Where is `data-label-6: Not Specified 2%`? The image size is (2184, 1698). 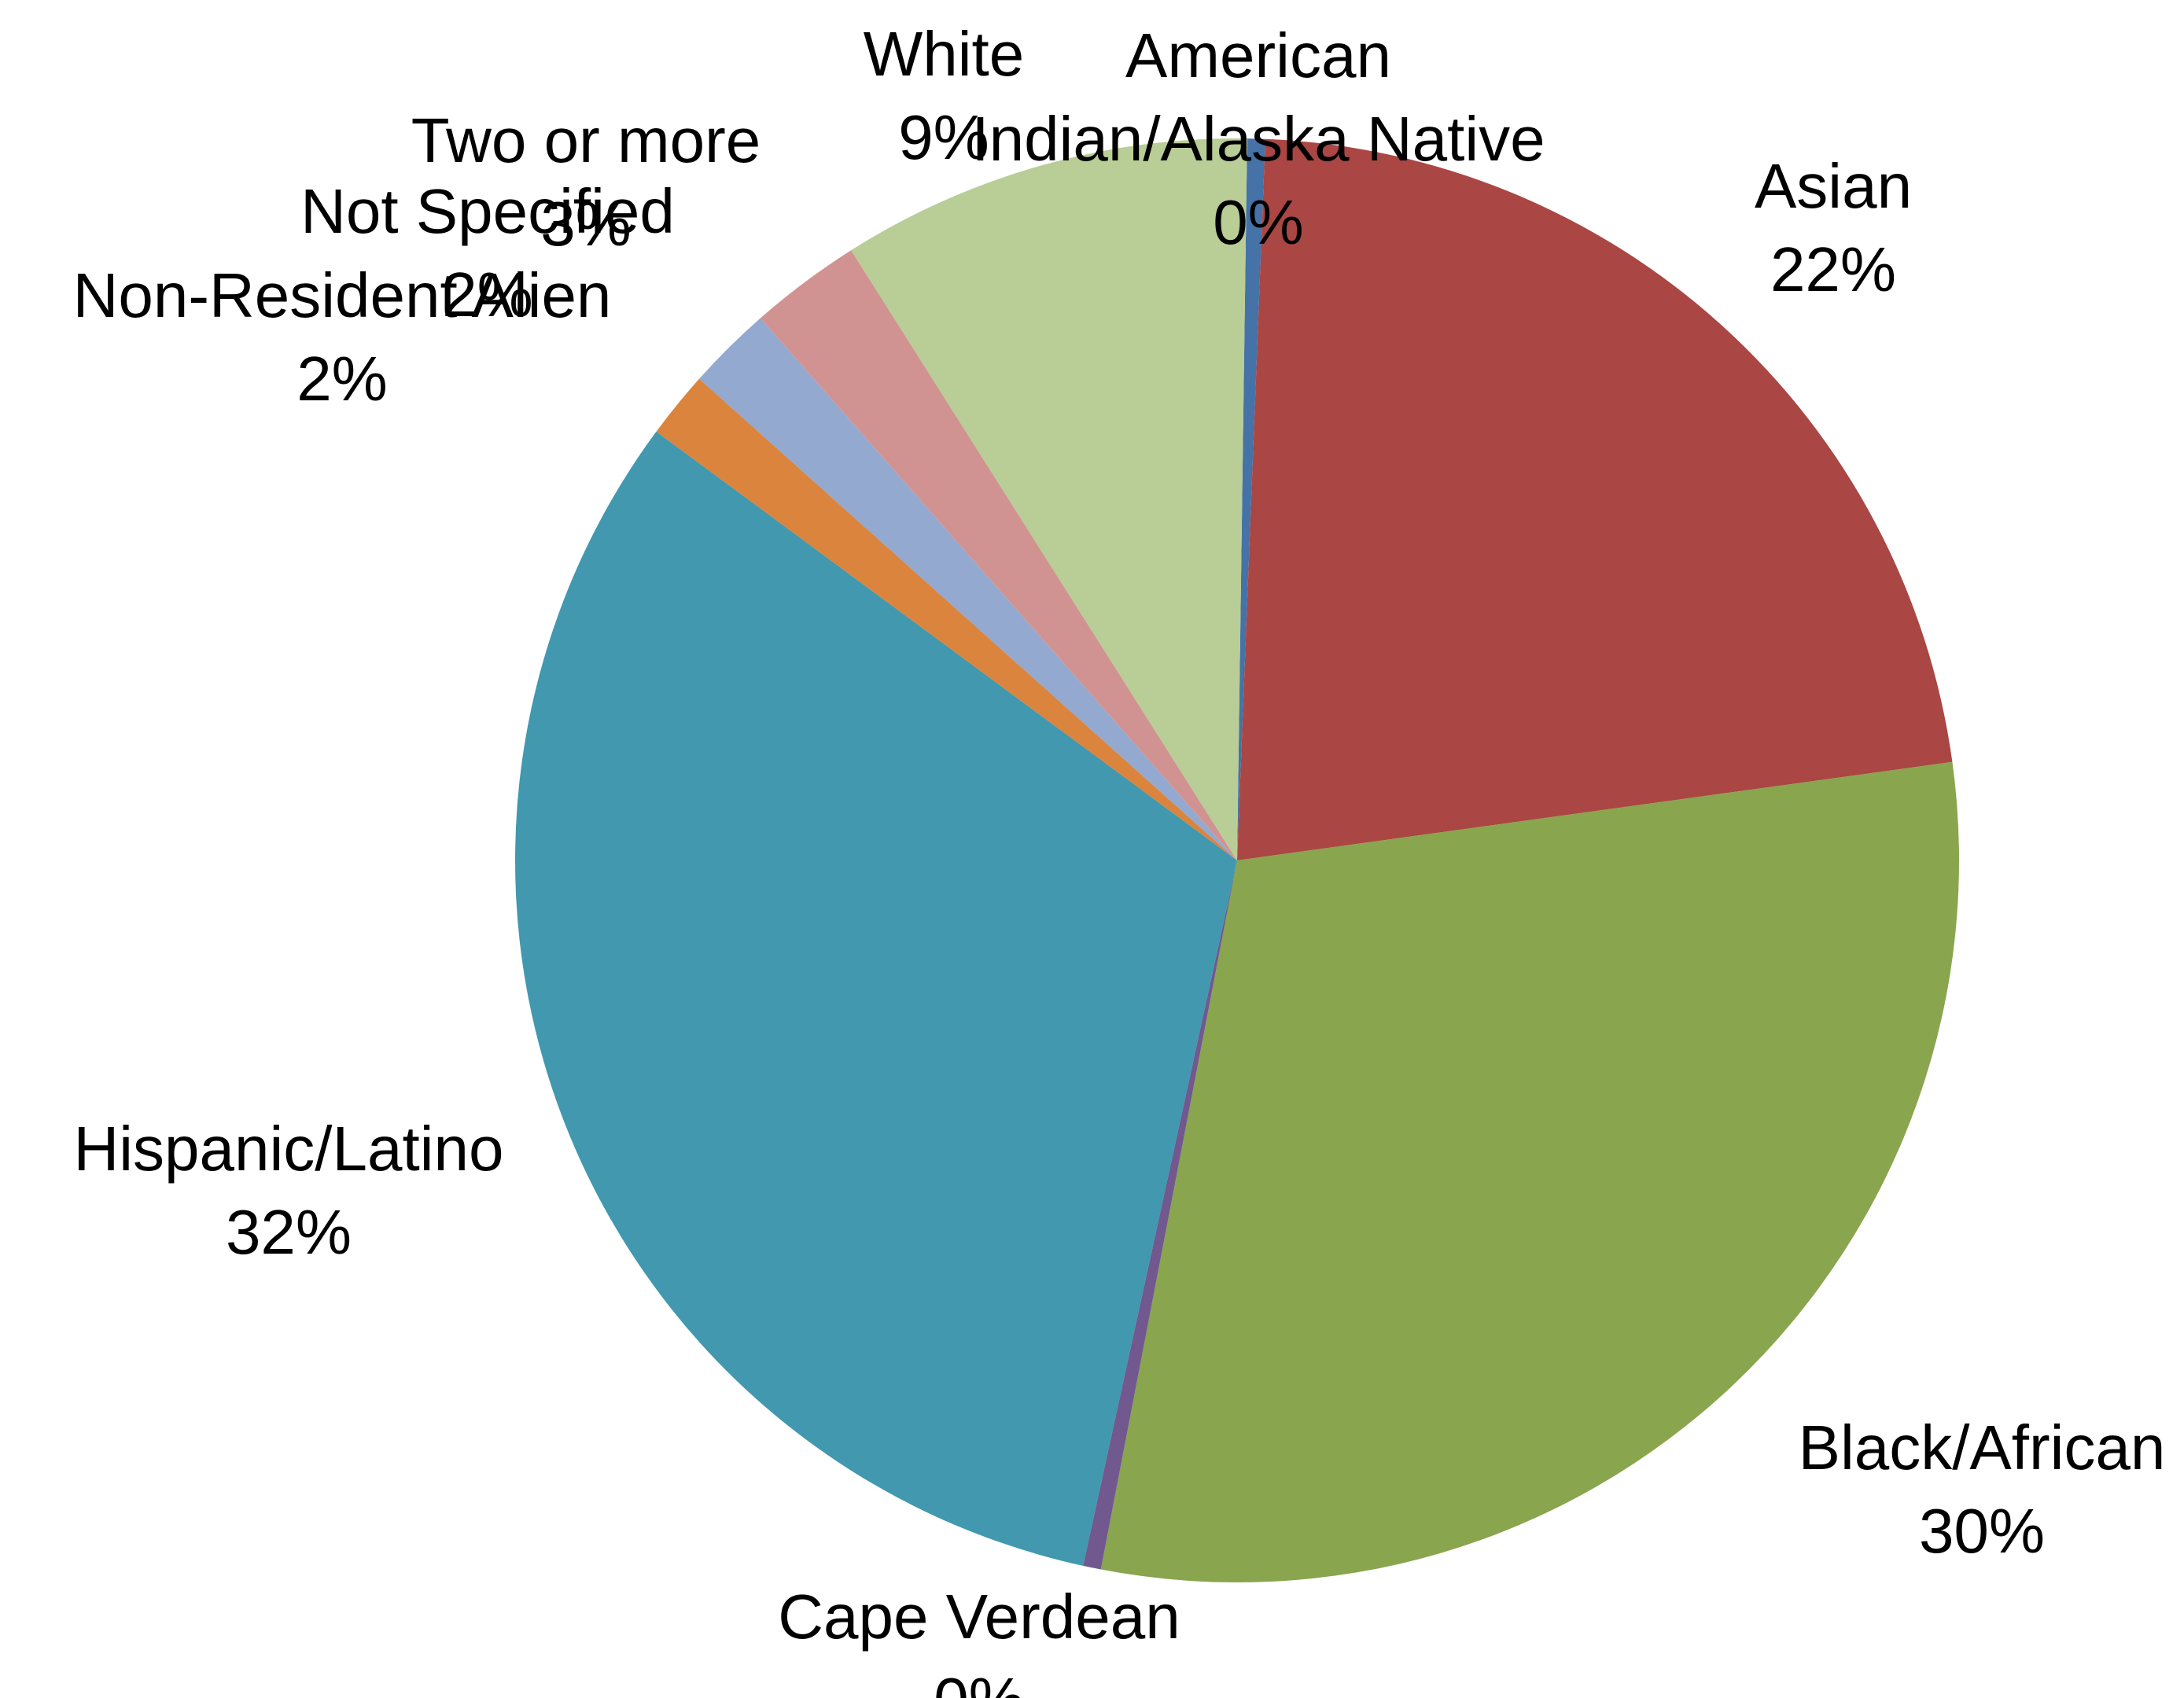
data-label-6: Not Specified 2% is located at coordinates (487, 253).